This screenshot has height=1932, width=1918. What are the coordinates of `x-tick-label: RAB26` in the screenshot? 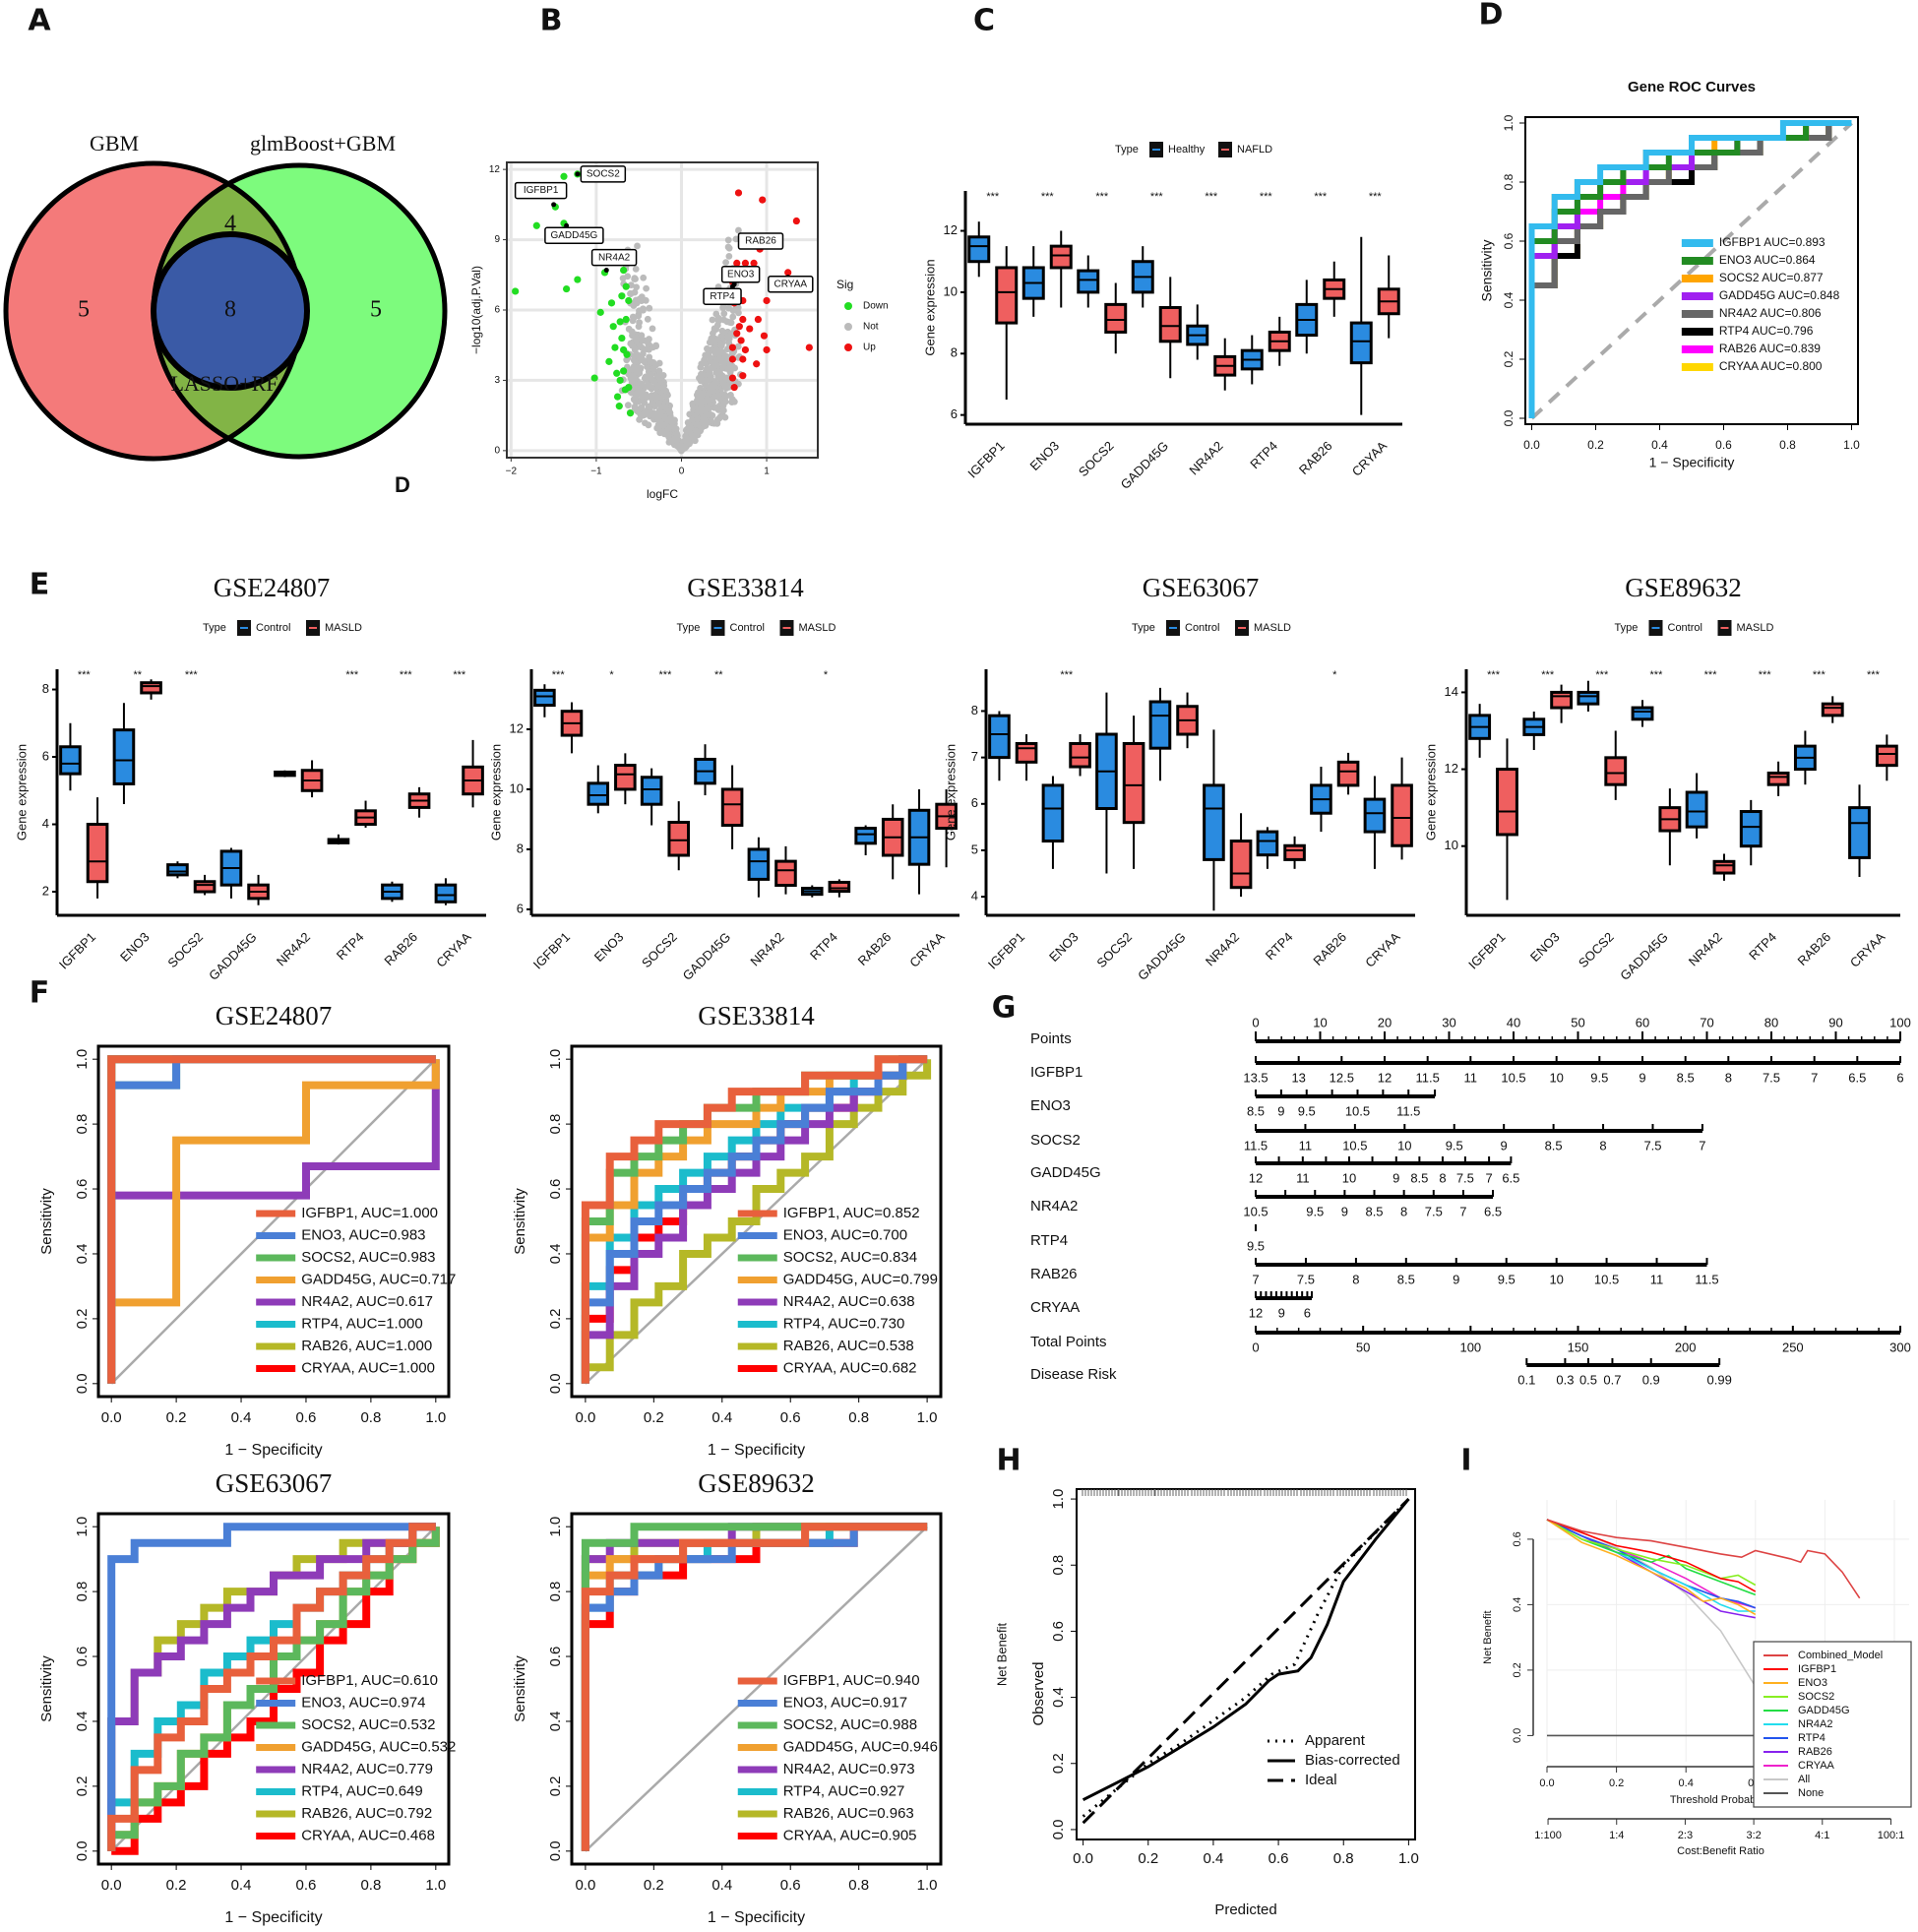 It's located at (1315, 457).